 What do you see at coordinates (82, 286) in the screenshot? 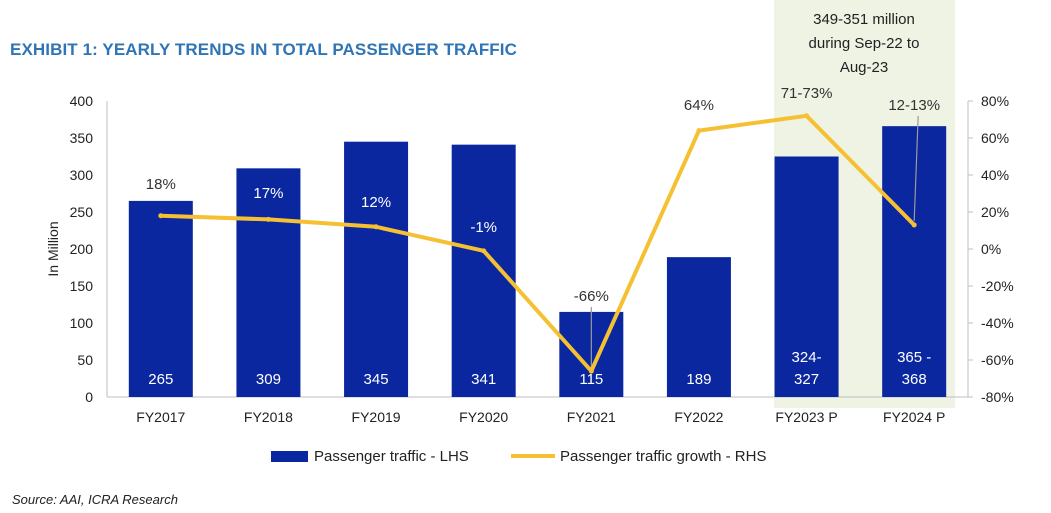
I see `y-tick-label: 150` at bounding box center [82, 286].